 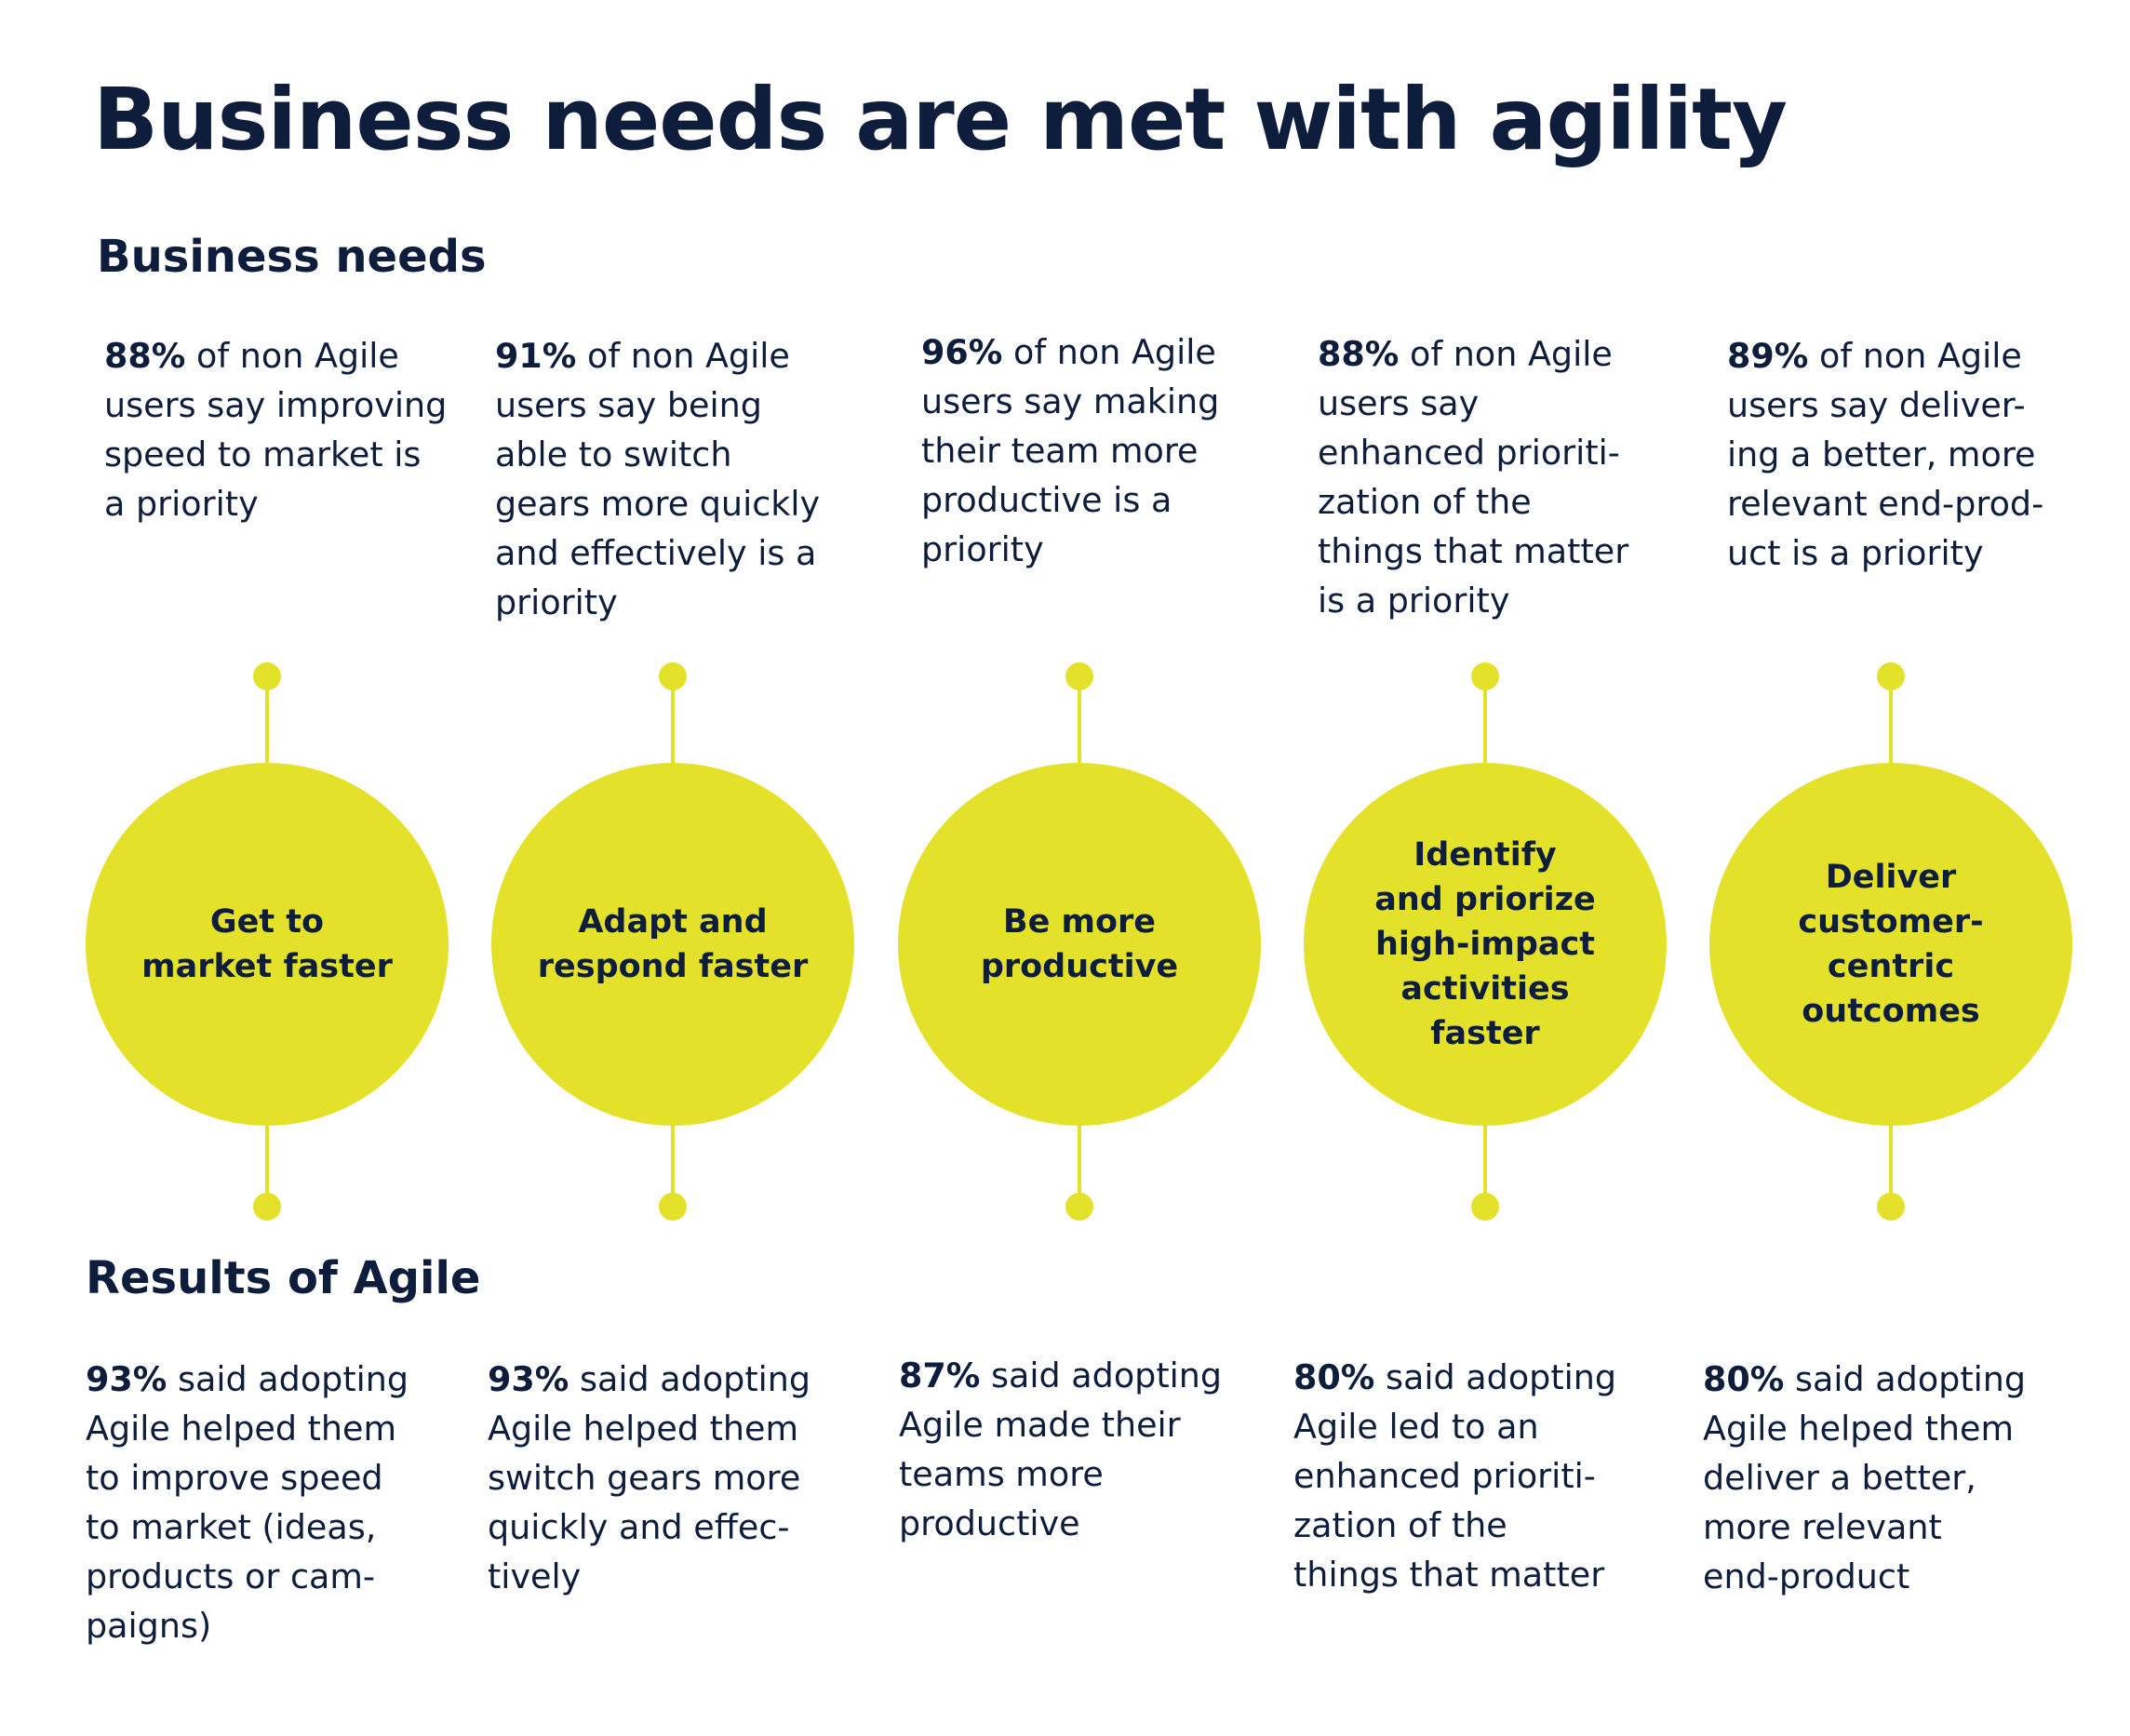 I want to click on need-circle: Be more productive, so click(x=1079, y=944).